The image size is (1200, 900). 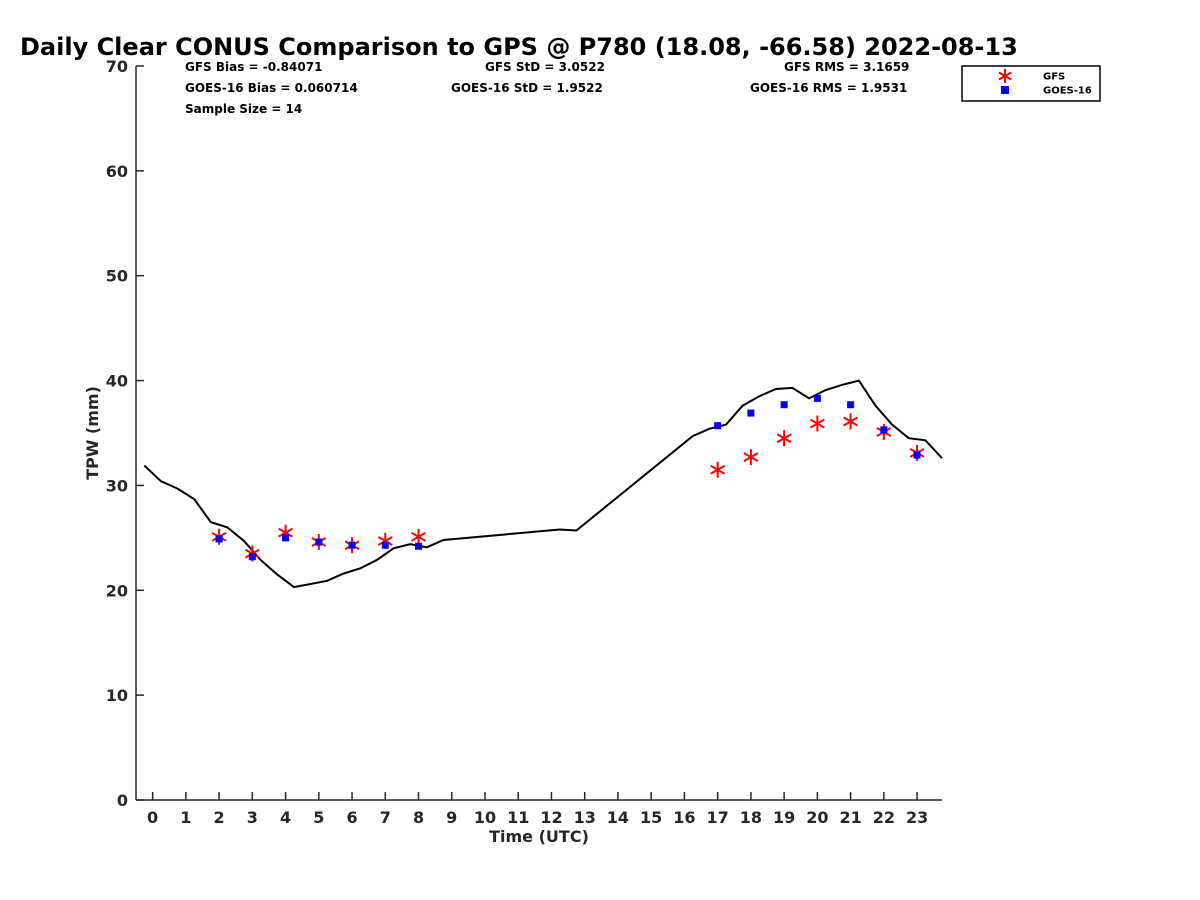 What do you see at coordinates (451, 817) in the screenshot?
I see `x-tick-label: 9` at bounding box center [451, 817].